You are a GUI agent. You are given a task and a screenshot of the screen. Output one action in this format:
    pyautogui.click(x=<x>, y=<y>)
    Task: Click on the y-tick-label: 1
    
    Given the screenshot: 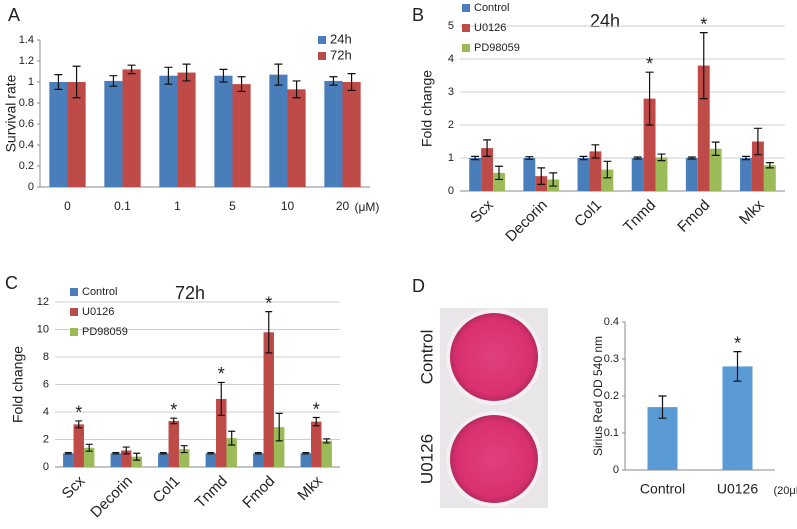 What is the action you would take?
    pyautogui.click(x=31, y=82)
    